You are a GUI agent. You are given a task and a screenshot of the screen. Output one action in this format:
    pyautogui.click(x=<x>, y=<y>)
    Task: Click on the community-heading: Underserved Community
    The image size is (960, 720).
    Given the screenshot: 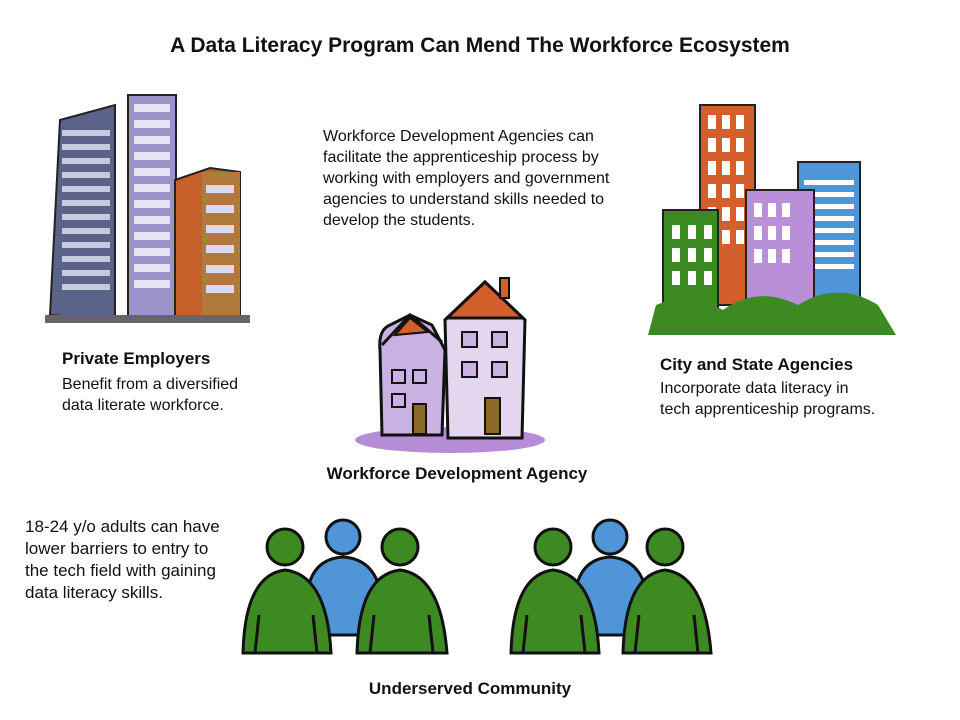 What is the action you would take?
    pyautogui.click(x=470, y=688)
    